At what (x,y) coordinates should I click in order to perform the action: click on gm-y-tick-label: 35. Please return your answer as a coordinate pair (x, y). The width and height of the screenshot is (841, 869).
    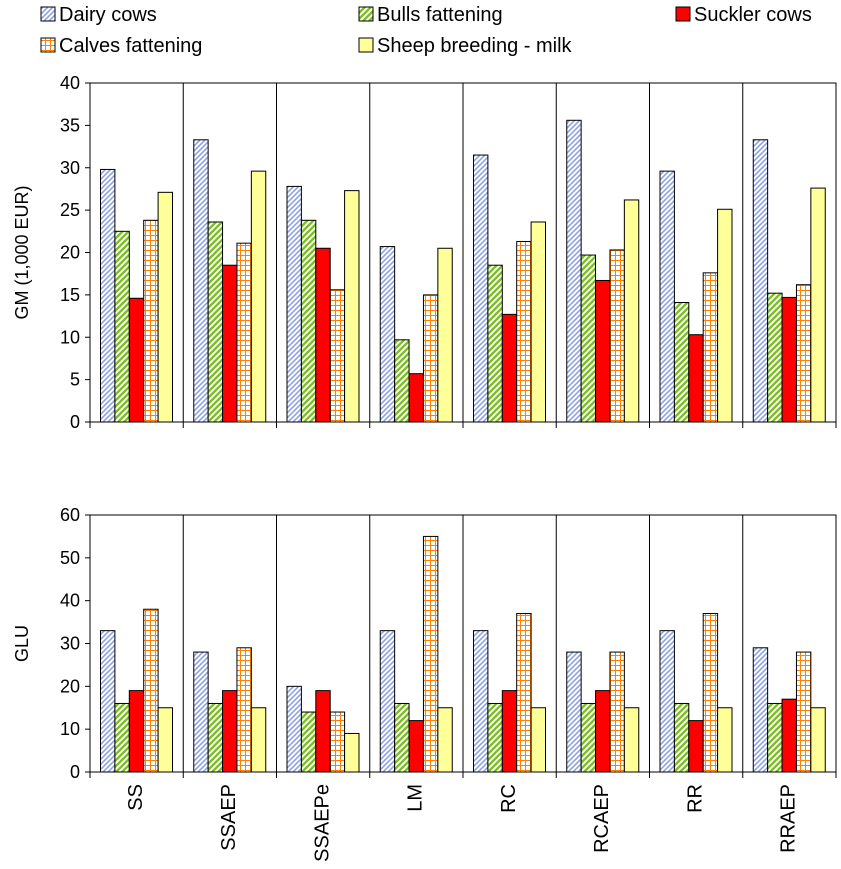
    Looking at the image, I should click on (70, 125).